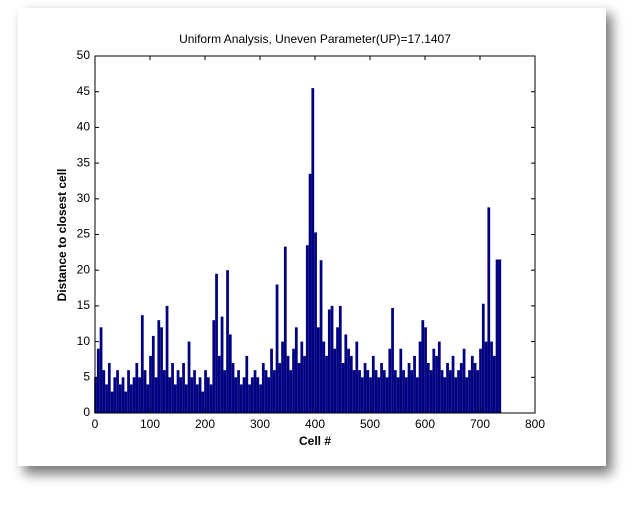 Image resolution: width=632 pixels, height=509 pixels. Describe the element at coordinates (86, 412) in the screenshot. I see `y-tick-label: 0` at that location.